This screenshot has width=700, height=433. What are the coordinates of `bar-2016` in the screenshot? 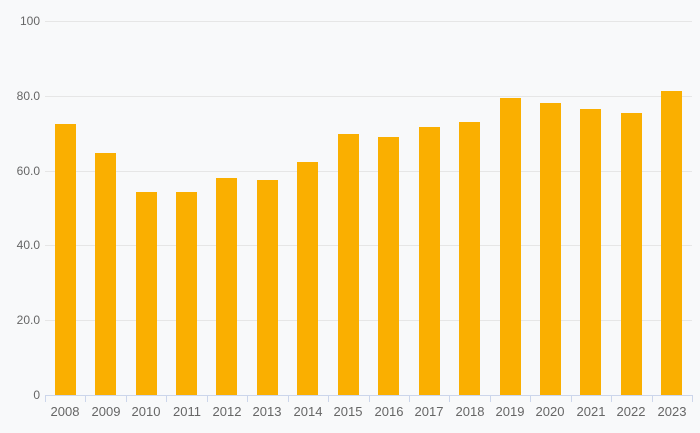 It's located at (388, 266).